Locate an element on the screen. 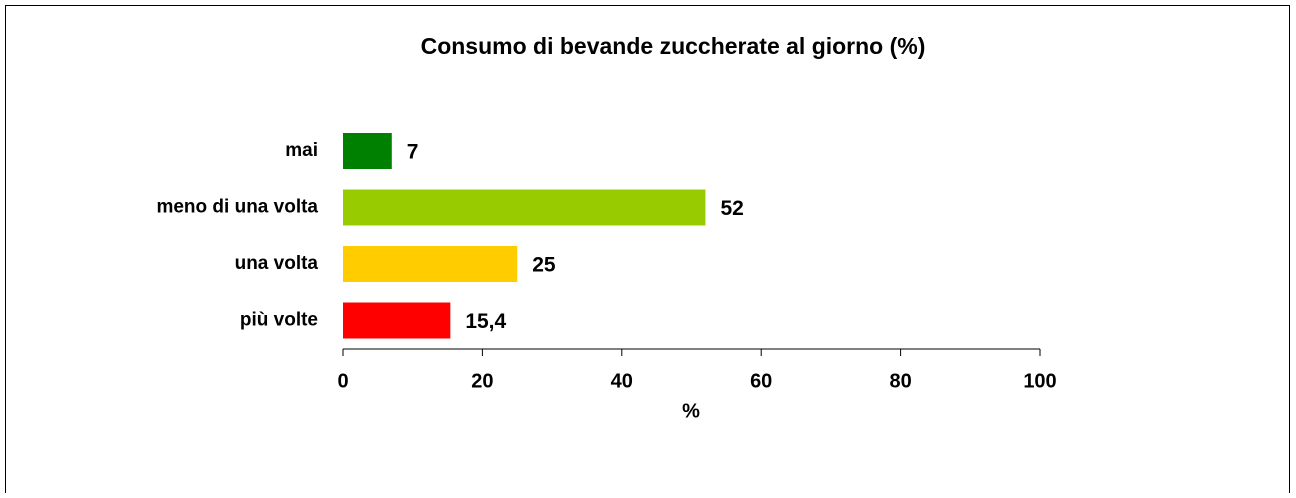 Image resolution: width=1296 pixels, height=498 pixels. value-label: 52 is located at coordinates (731, 208).